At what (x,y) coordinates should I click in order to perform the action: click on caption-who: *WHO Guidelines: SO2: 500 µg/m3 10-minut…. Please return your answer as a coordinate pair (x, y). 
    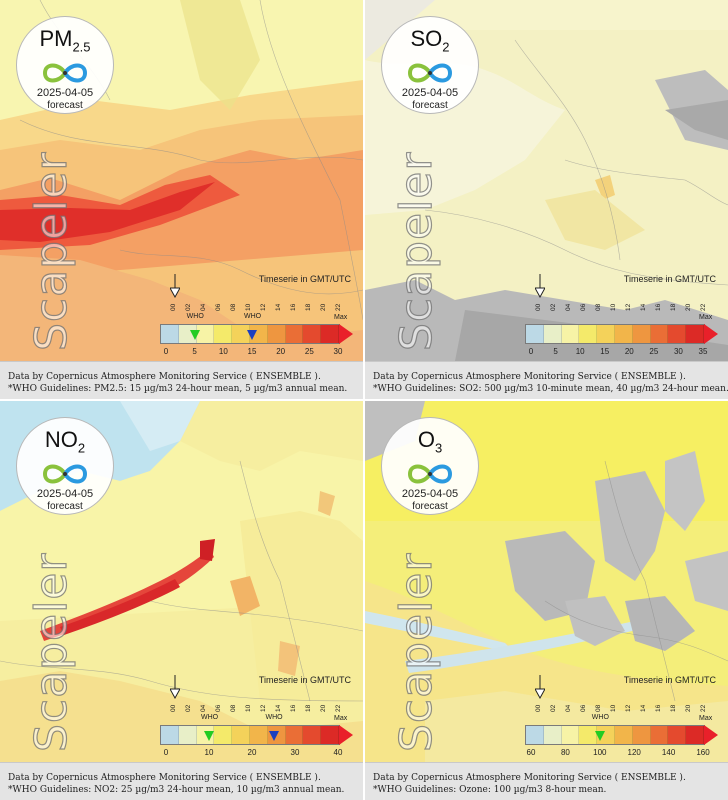
    Looking at the image, I should click on (550, 389).